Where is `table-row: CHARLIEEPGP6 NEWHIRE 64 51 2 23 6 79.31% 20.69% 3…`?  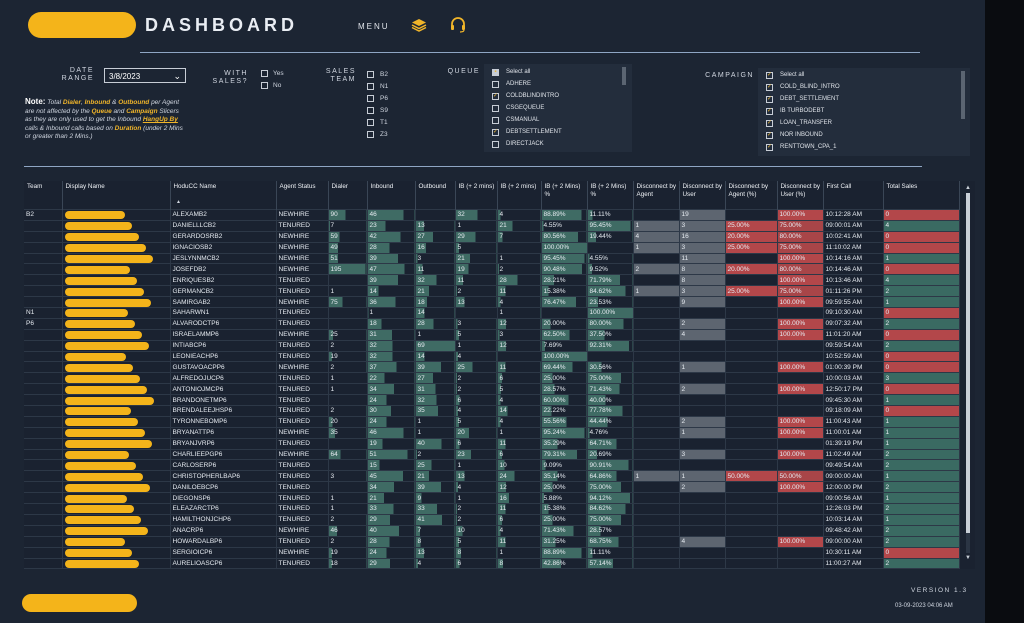 table-row: CHARLIEEPGP6 NEWHIRE 64 51 2 23 6 79.31% 20.69% 3… is located at coordinates (492, 454).